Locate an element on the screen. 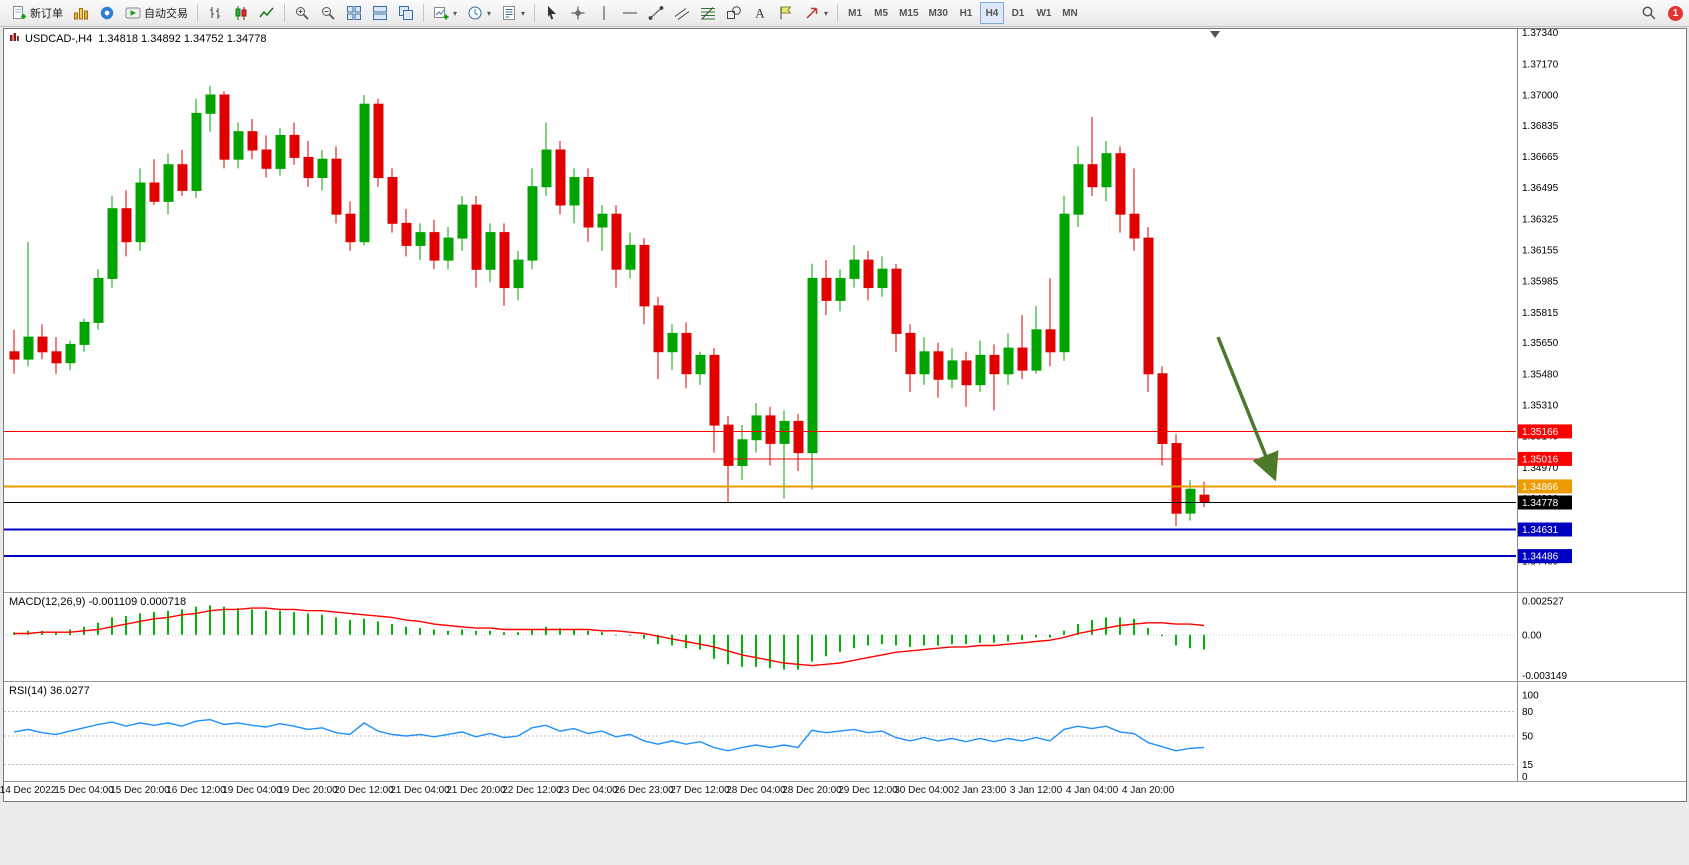 Image resolution: width=1689 pixels, height=865 pixels. time-label: 20 Dec 12:00 is located at coordinates (364, 790).